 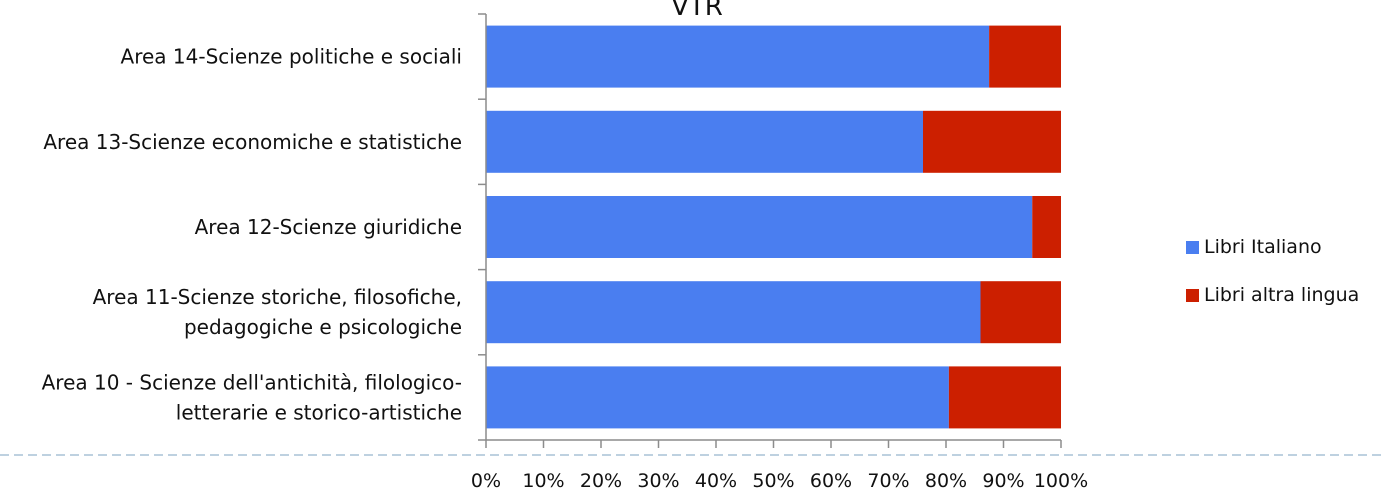 What do you see at coordinates (319, 412) in the screenshot?
I see `category-label: letterarie e storico-artistiche` at bounding box center [319, 412].